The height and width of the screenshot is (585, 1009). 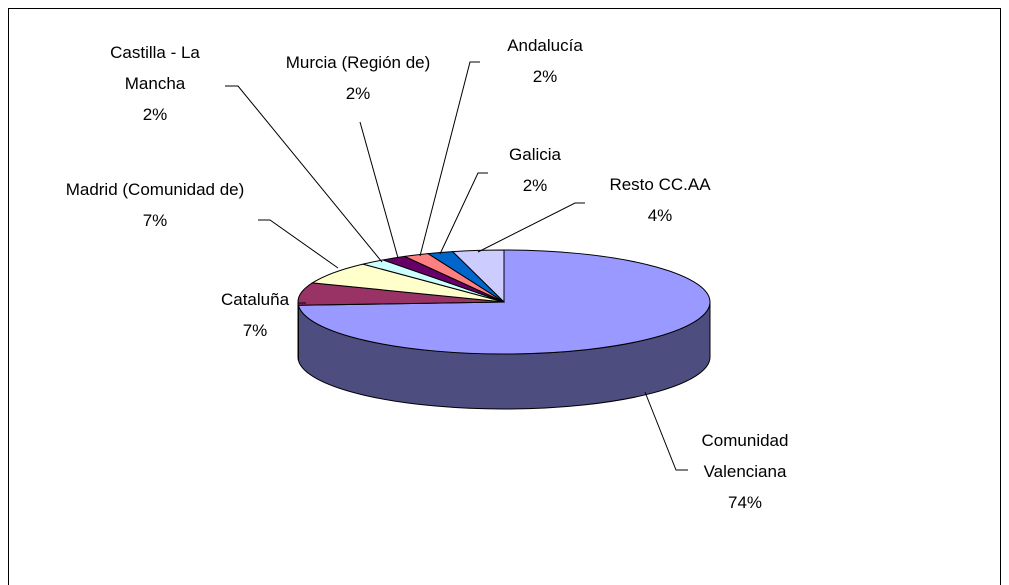 What do you see at coordinates (358, 62) in the screenshot?
I see `slice-label: Murcia (Región de)` at bounding box center [358, 62].